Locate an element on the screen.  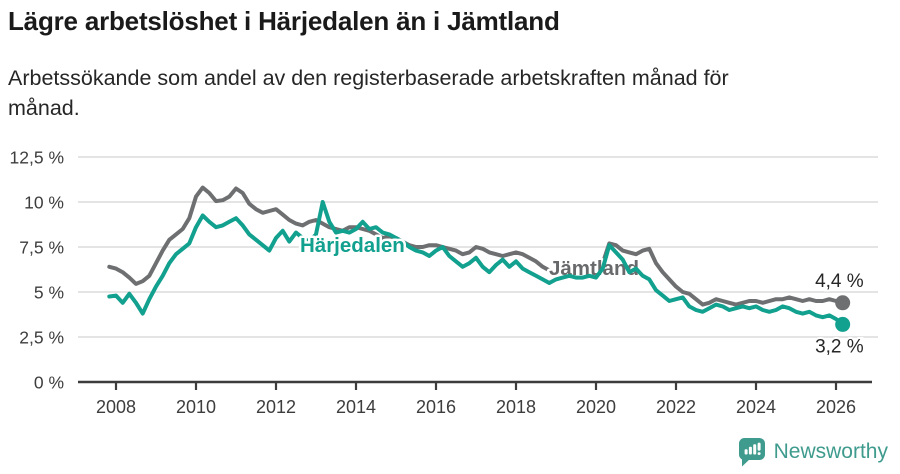
bar-chart-speech-bubble-icon is located at coordinates (751, 452).